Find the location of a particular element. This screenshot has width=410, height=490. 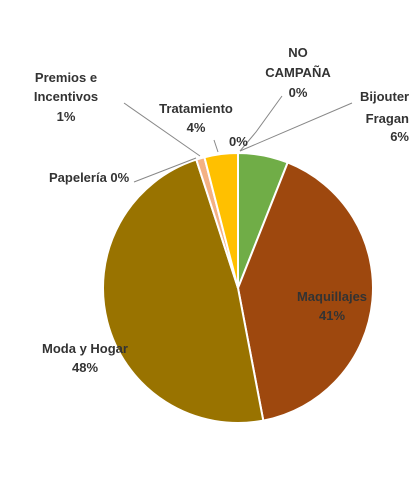

label-maquillajes-pct: 41% is located at coordinates (332, 315).